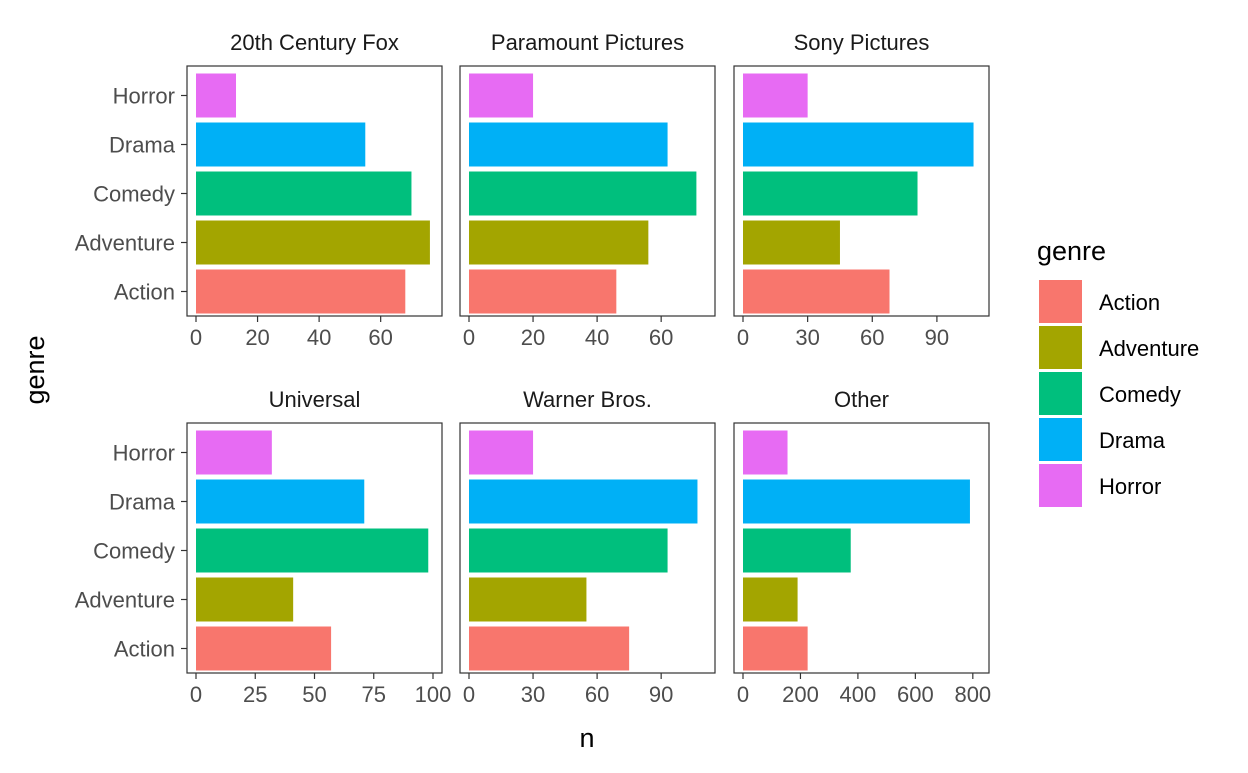 Image resolution: width=1248 pixels, height=773 pixels. I want to click on panel-title: Paramount Pictures, so click(587, 42).